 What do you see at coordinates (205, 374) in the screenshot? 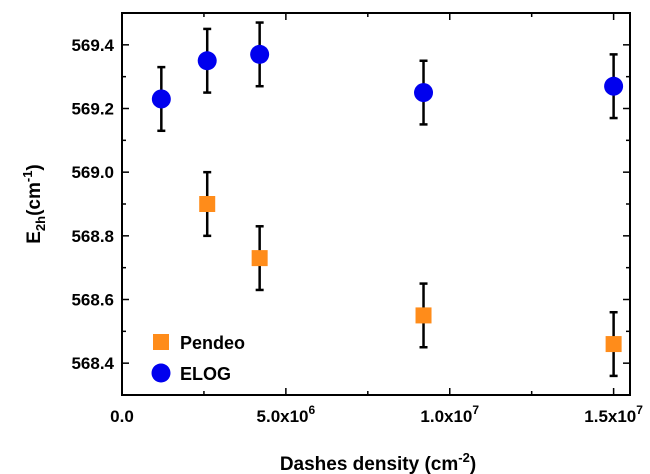
I see `legend-elog-label: ELOG` at bounding box center [205, 374].